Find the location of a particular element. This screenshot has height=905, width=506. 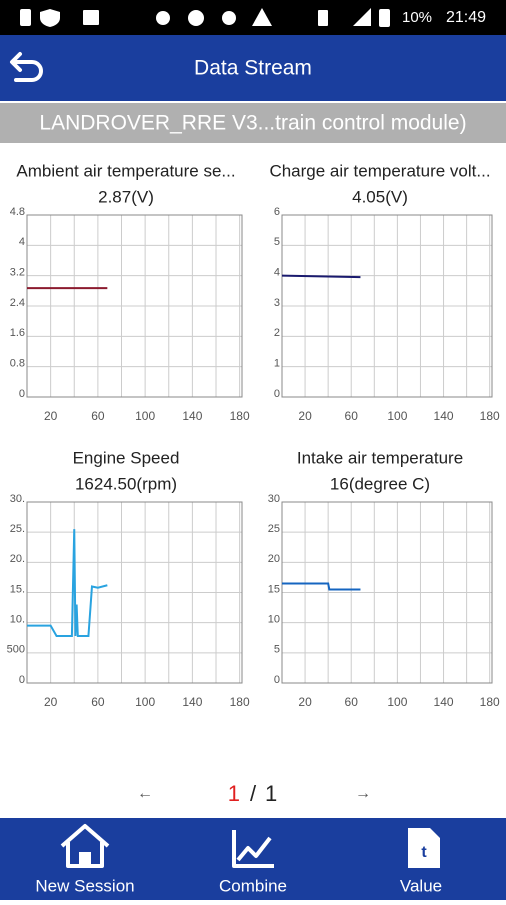

y-tick-label: 3.2 is located at coordinates (17, 273).